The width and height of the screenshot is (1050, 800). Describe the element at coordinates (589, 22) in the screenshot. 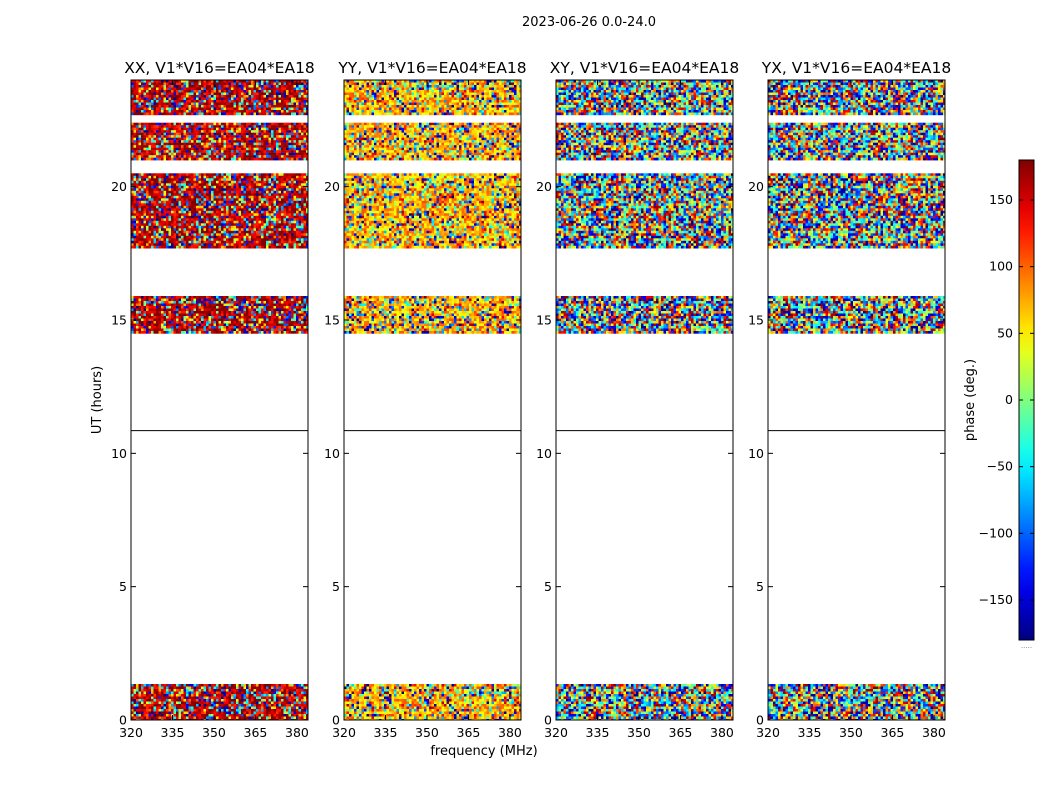

I see `figure-suptitle: 2023-06-26 0.0-24.0` at that location.